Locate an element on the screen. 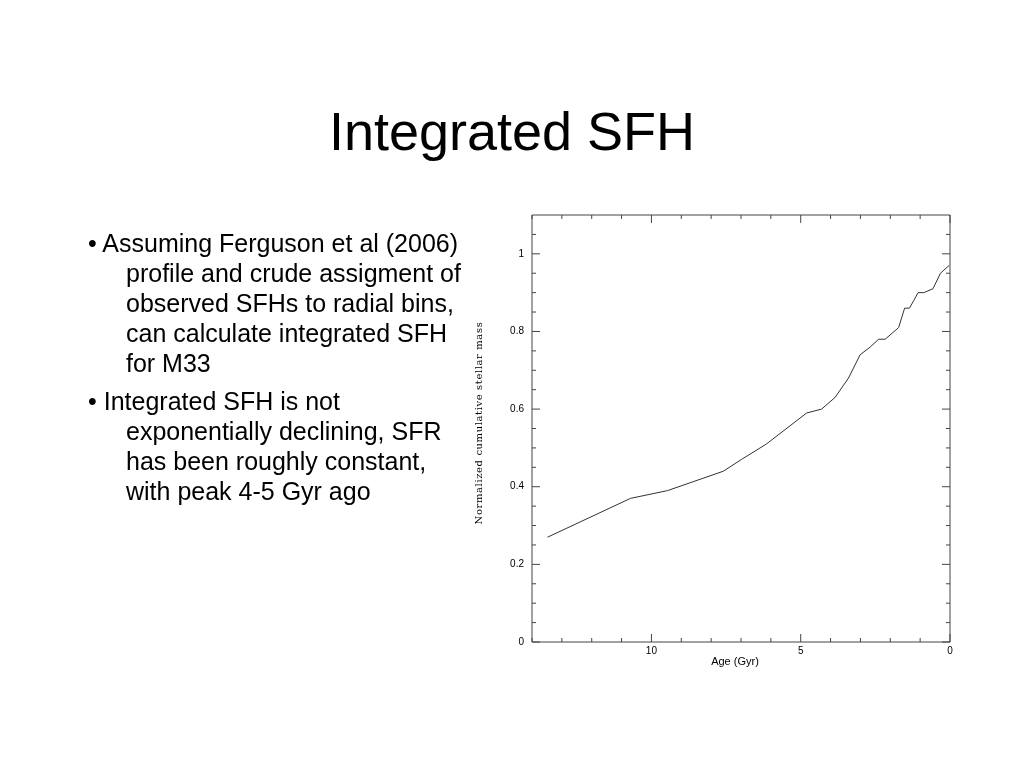  y-tick-label: 0.4 is located at coordinates (517, 486).